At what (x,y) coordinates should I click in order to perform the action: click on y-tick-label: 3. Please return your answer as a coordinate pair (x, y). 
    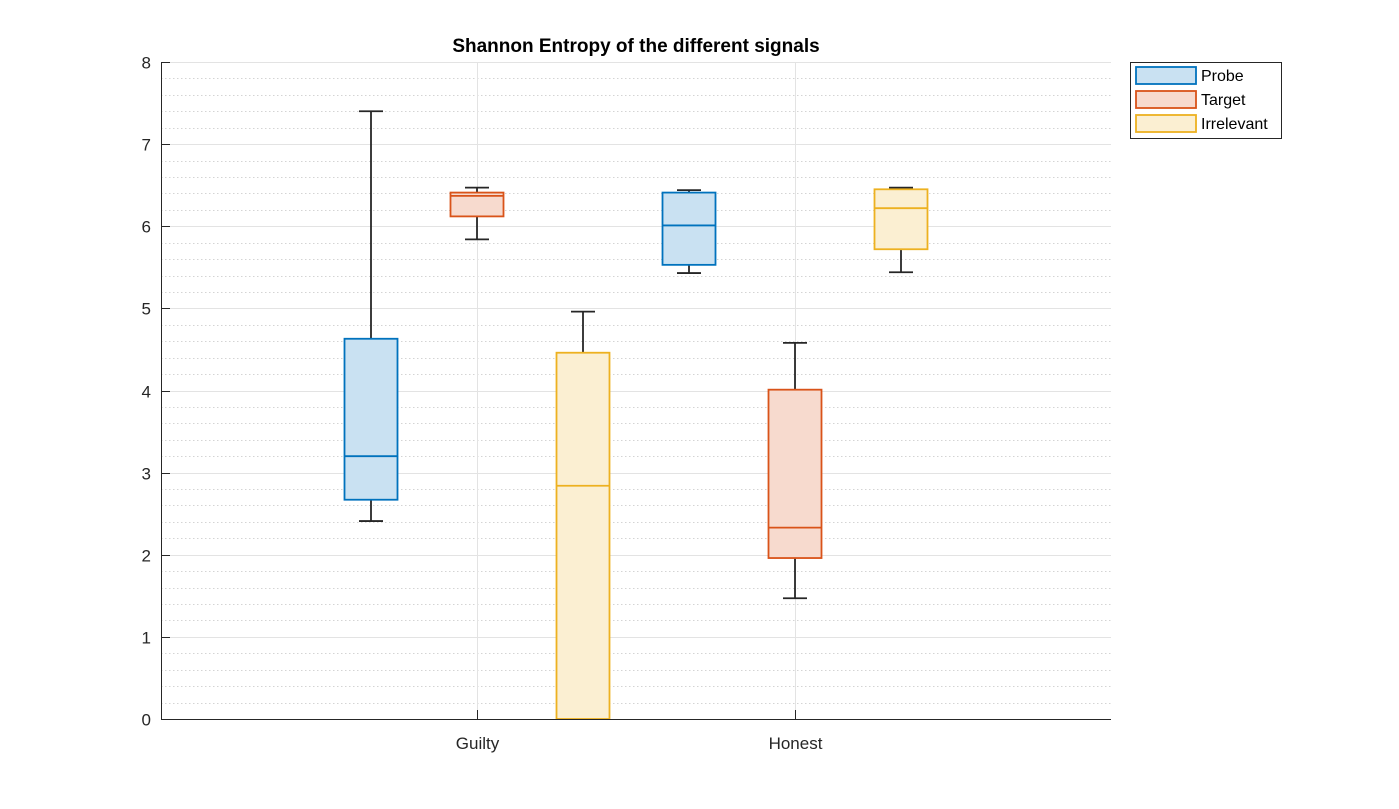
    Looking at the image, I should click on (146, 474).